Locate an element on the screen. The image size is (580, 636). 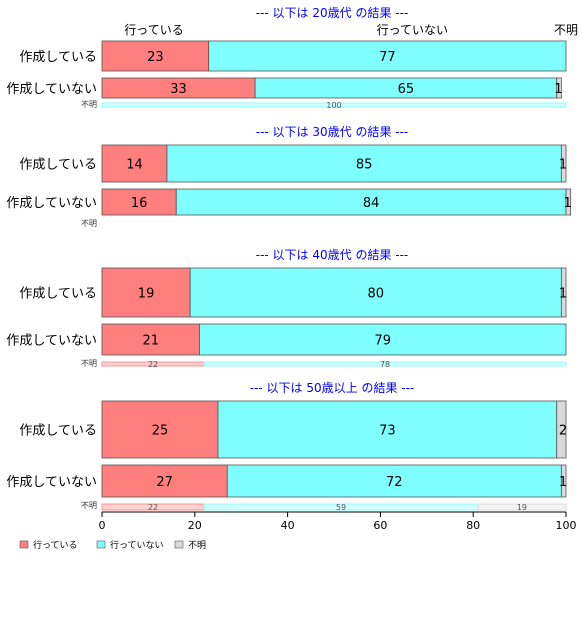
bar-value-label: 73 is located at coordinates (387, 431).